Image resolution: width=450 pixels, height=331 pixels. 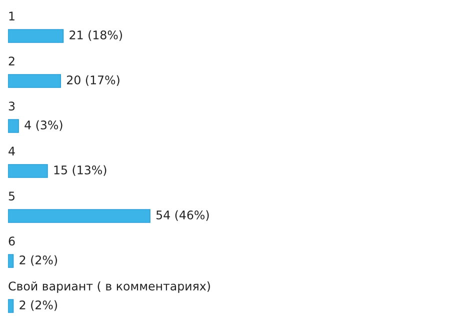 I want to click on y-tick-label: 2, so click(x=11, y=61).